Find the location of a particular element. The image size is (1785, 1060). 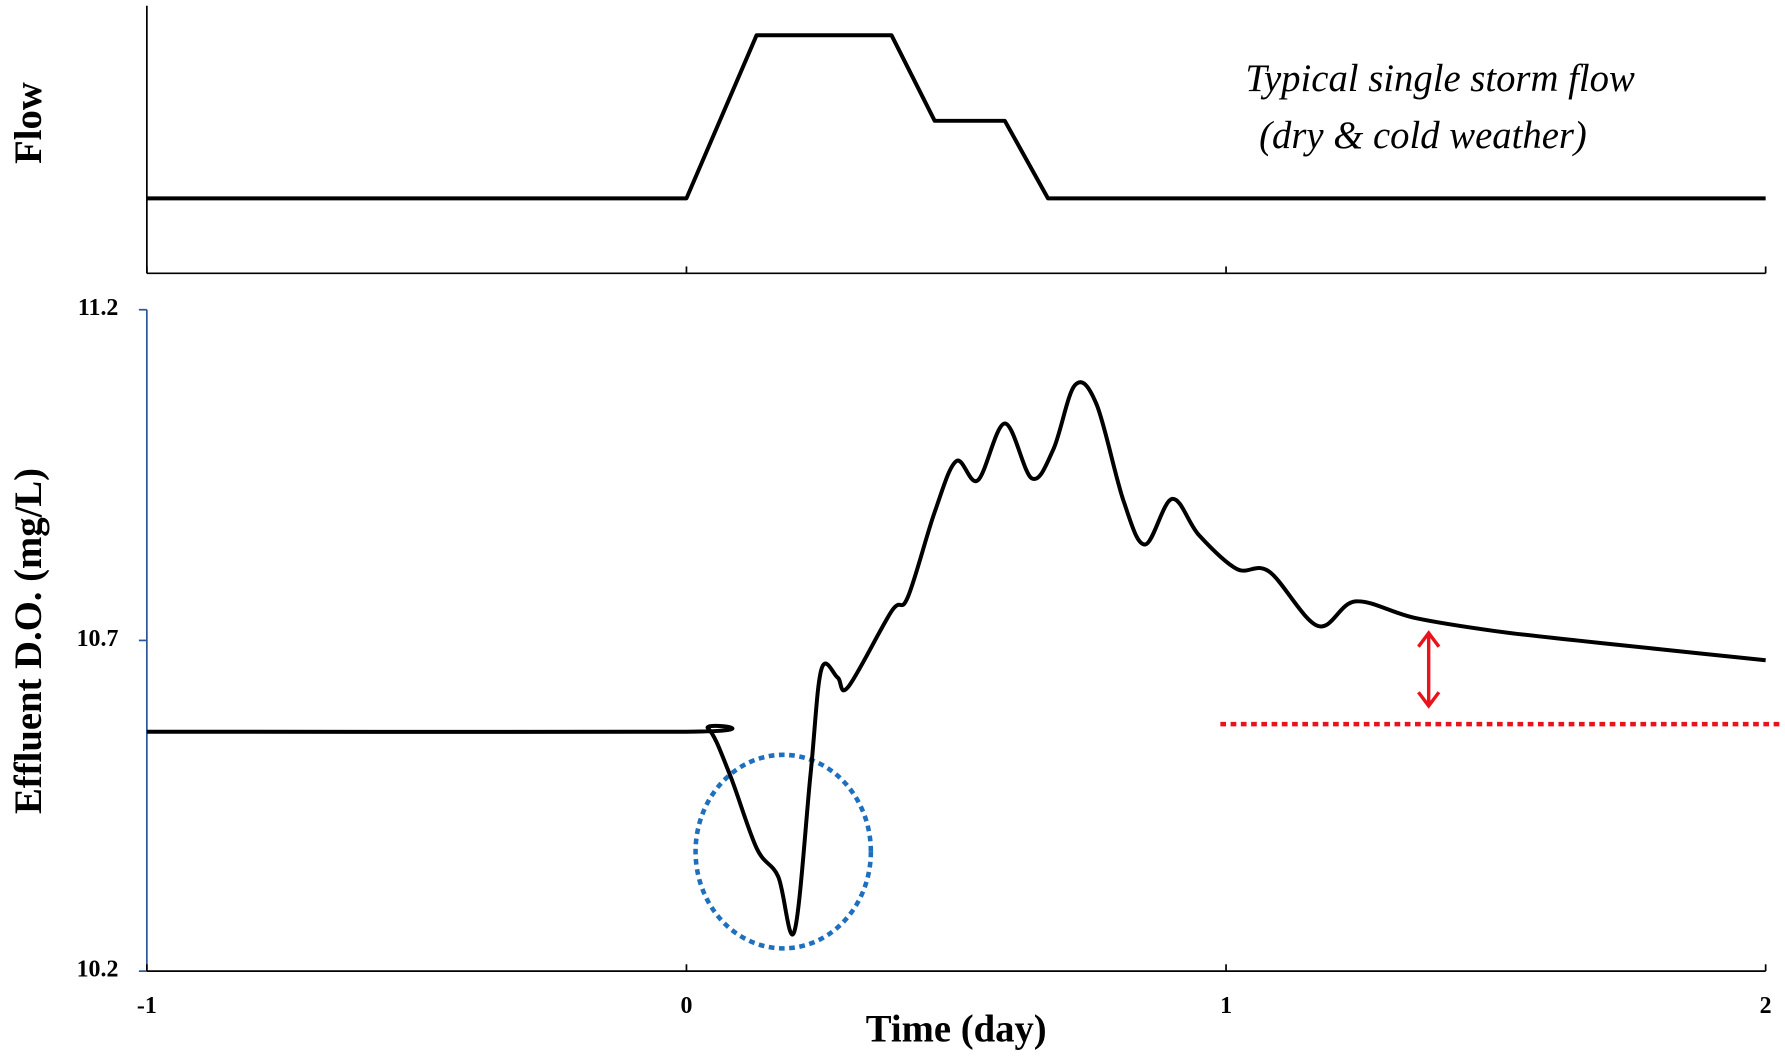

x-tick-label: 0 is located at coordinates (686, 1006).